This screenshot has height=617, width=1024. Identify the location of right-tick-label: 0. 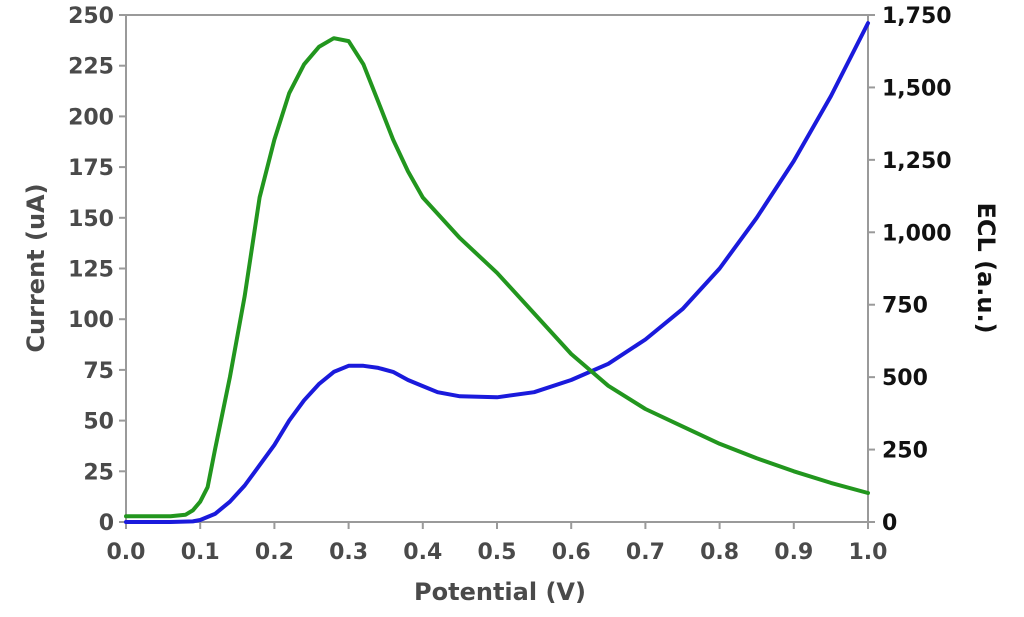
(889, 523).